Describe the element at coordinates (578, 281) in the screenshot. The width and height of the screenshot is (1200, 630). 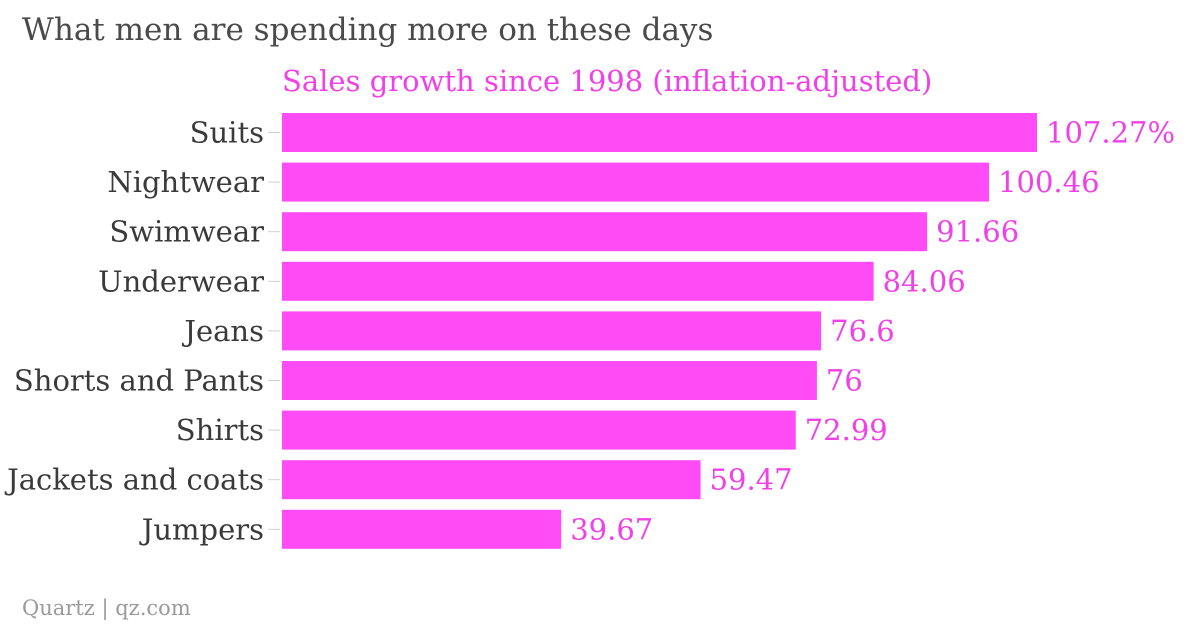
I see `bar-underwear` at that location.